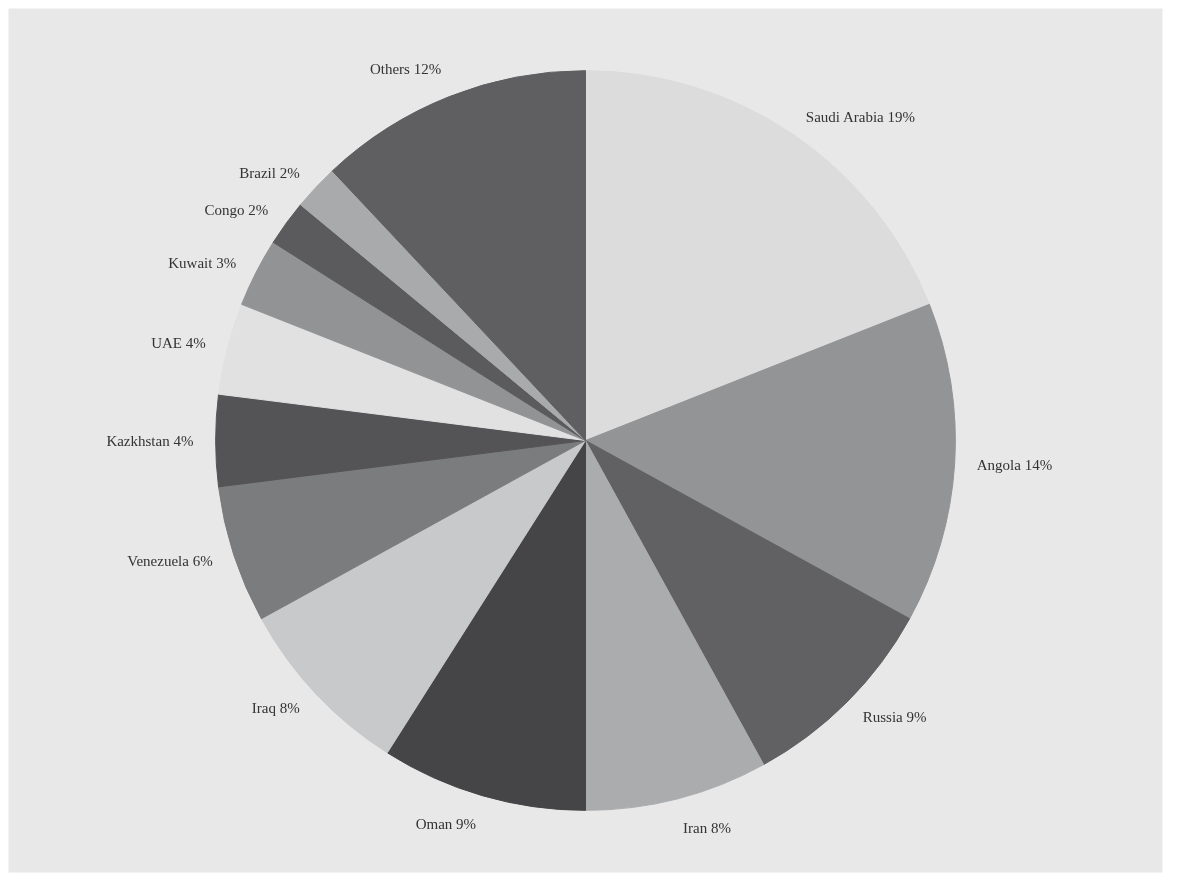 This screenshot has height=893, width=1186. What do you see at coordinates (150, 440) in the screenshot?
I see `slice-label: Kazkhstan 4%` at bounding box center [150, 440].